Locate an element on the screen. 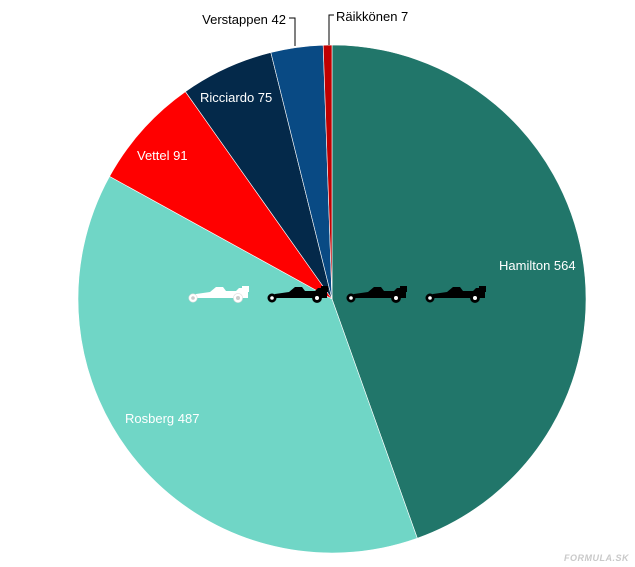 The image size is (635, 567). leader-line-verstappen is located at coordinates (292, 31).